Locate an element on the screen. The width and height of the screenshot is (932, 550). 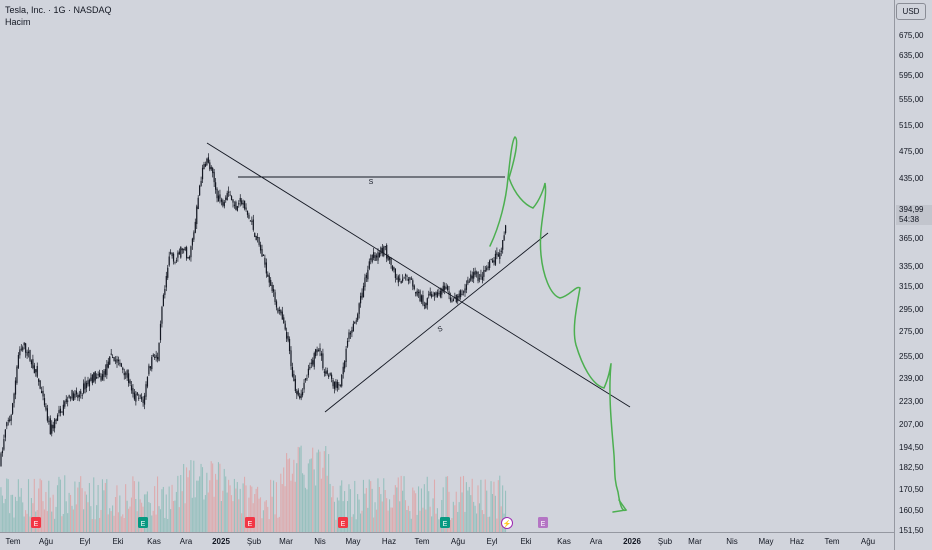
forecast-curve is located at coordinates (558, 324).